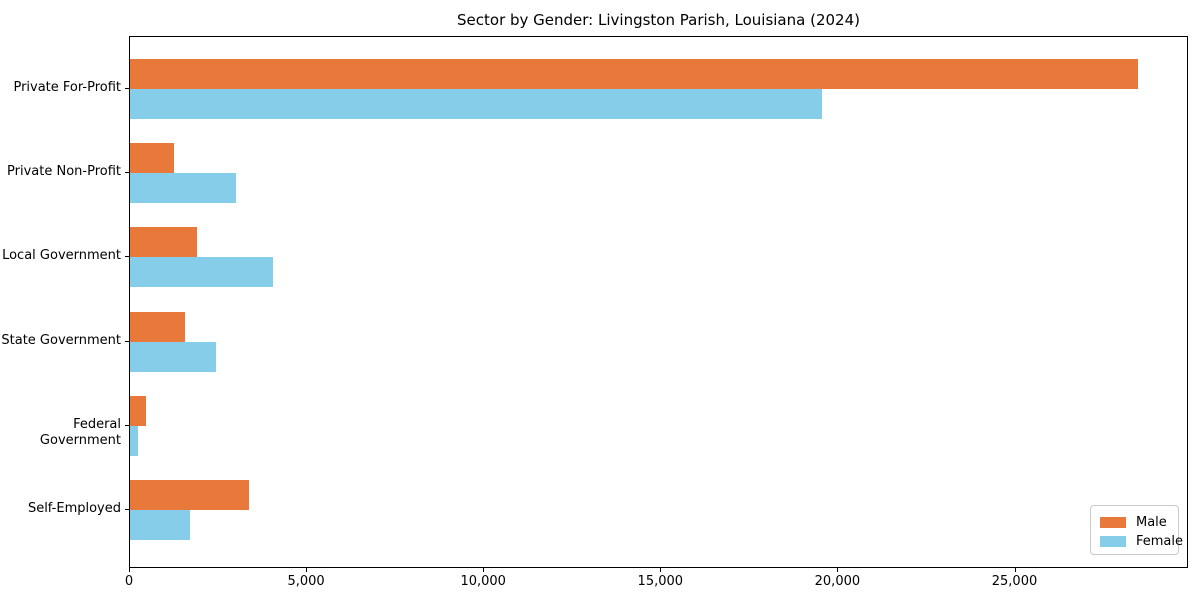 This screenshot has height=600, width=1200. Describe the element at coordinates (1113, 522) in the screenshot. I see `legend-swatch-male` at that location.